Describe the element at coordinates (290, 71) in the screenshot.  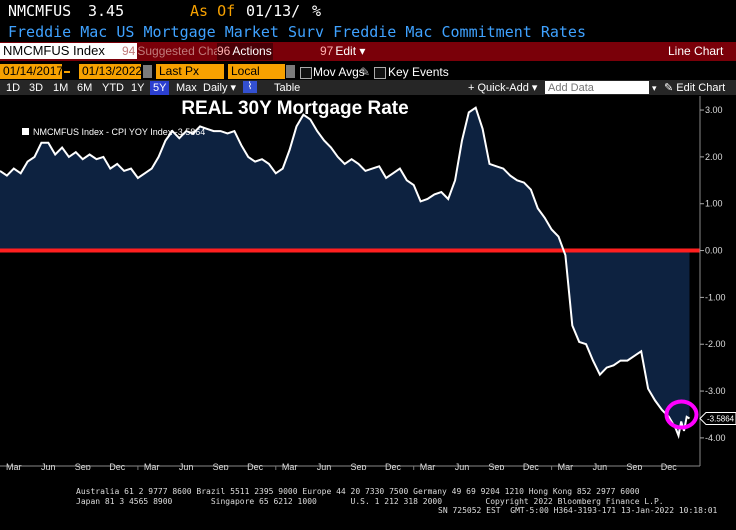
I see `currency-dropdown-icon` at that location.